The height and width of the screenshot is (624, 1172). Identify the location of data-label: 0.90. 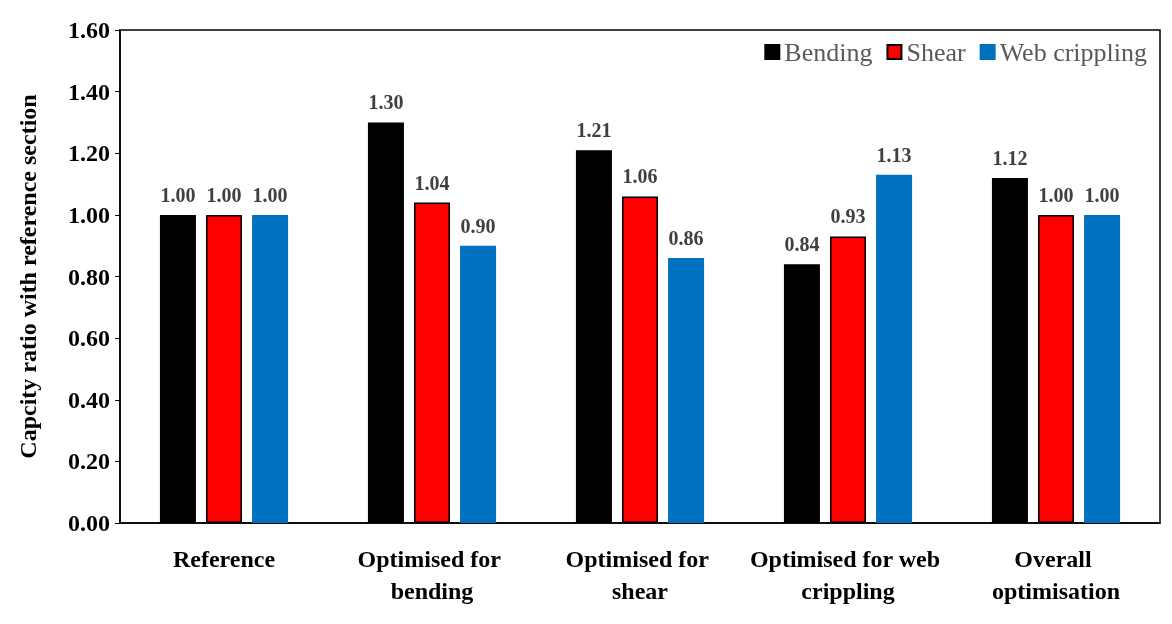
(478, 225).